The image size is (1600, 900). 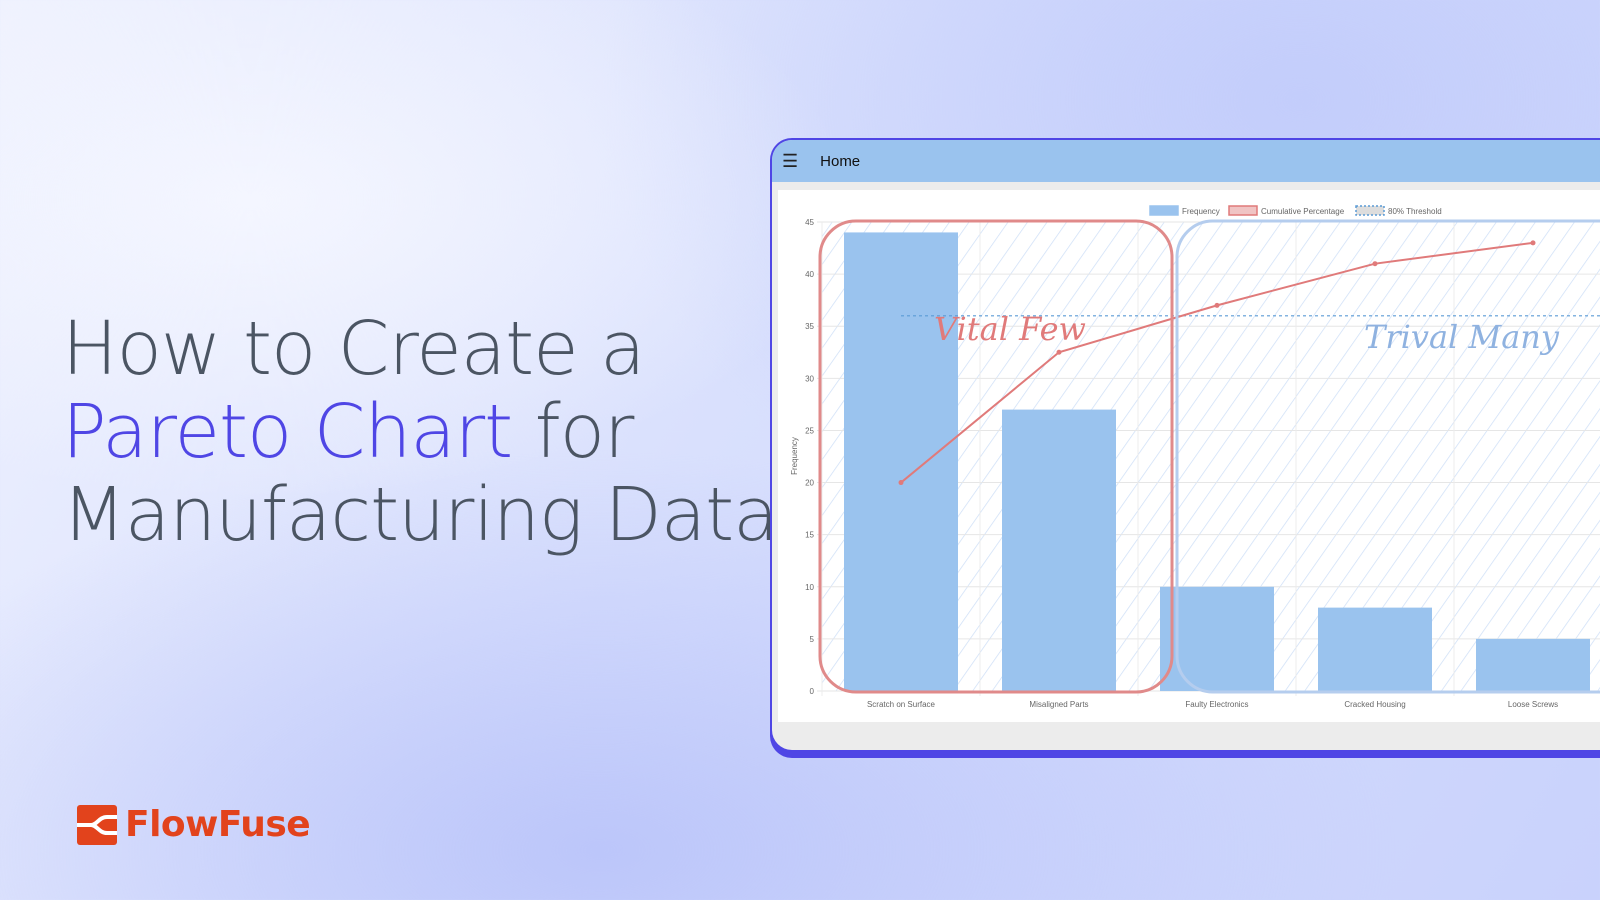 What do you see at coordinates (1533, 664) in the screenshot?
I see `bar-loose-screws` at bounding box center [1533, 664].